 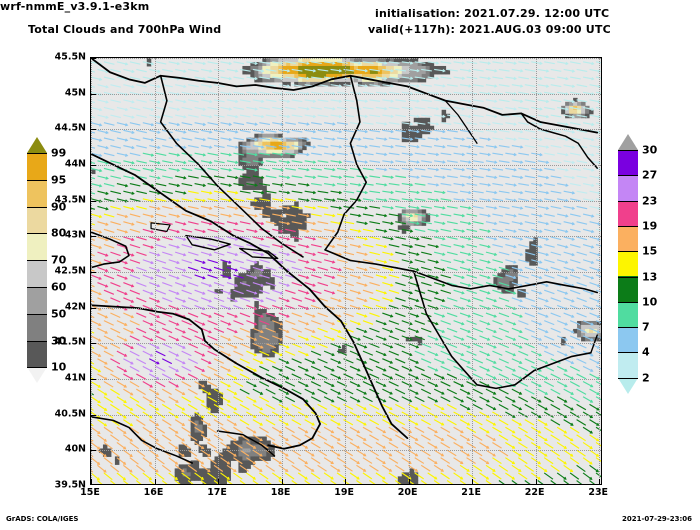 I want to click on colorbar-tick-label: 15, so click(x=650, y=251).